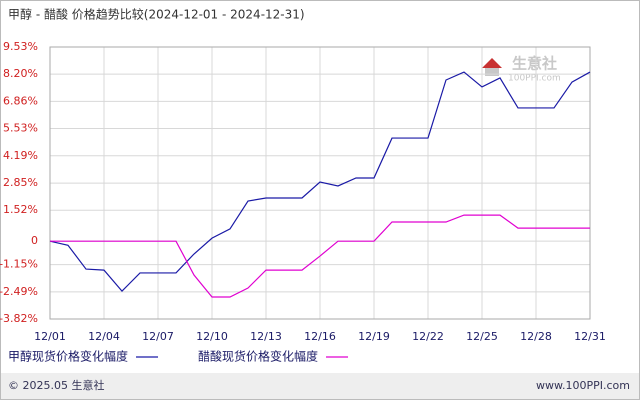 The image size is (640, 400). Describe the element at coordinates (20, 73) in the screenshot. I see `y-tick-label: 8.20%` at that location.